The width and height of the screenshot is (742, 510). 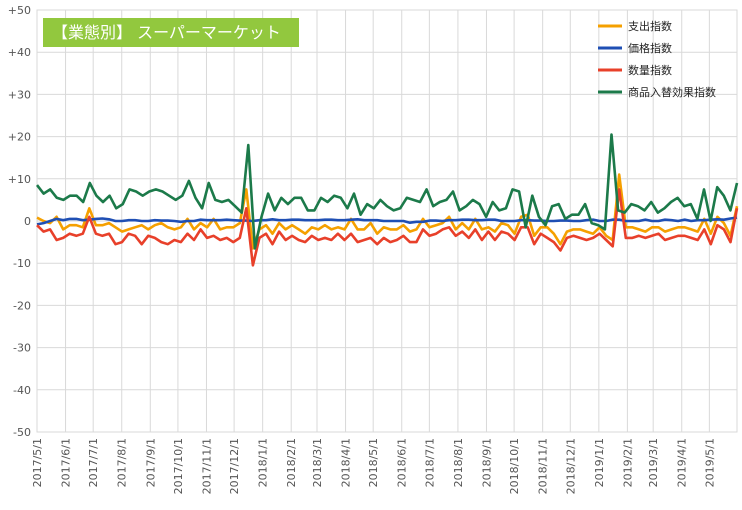 I want to click on x-tick-label: 2018/8/1, so click(x=458, y=462).